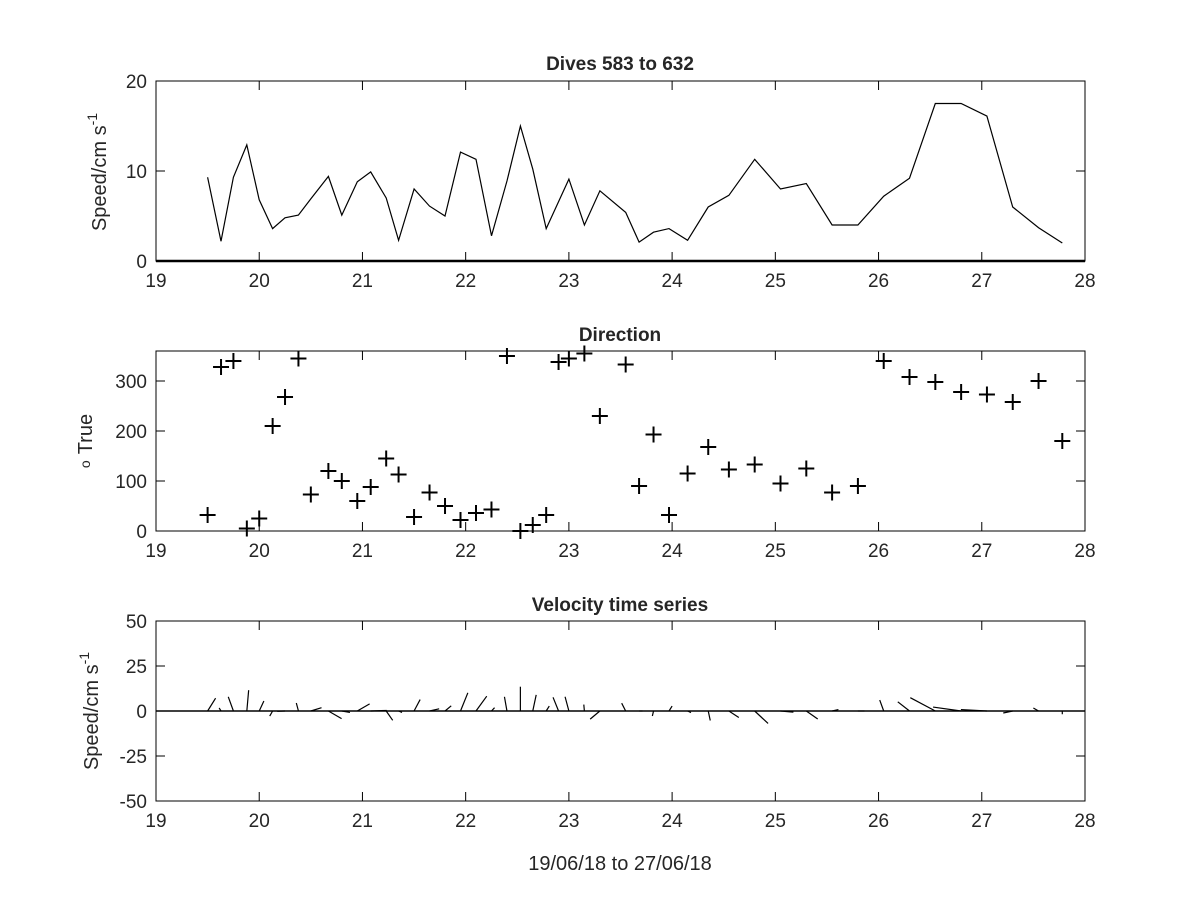 The height and width of the screenshot is (900, 1200). What do you see at coordinates (85, 464) in the screenshot?
I see `direction-ylabel-sup: o` at bounding box center [85, 464].